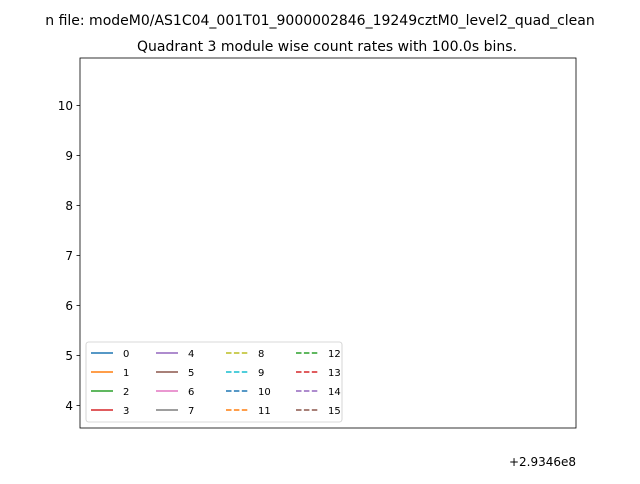 This screenshot has height=484, width=640. What do you see at coordinates (126, 392) in the screenshot?
I see `legend-label-2: 2` at bounding box center [126, 392].